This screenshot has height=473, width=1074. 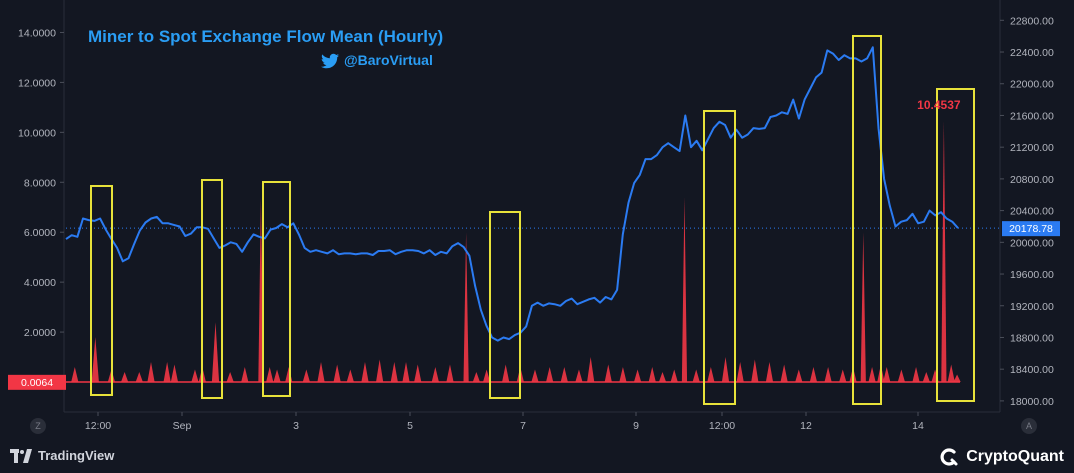 What do you see at coordinates (76, 455) in the screenshot?
I see `tradingview-label: TradingView` at bounding box center [76, 455].